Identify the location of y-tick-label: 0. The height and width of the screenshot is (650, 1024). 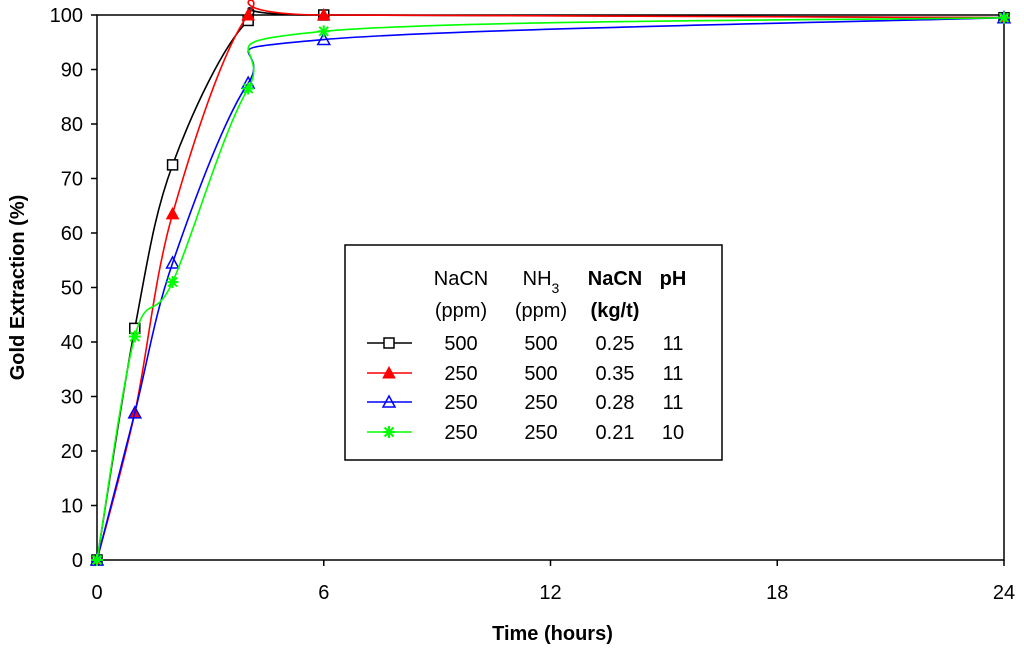
(77, 561).